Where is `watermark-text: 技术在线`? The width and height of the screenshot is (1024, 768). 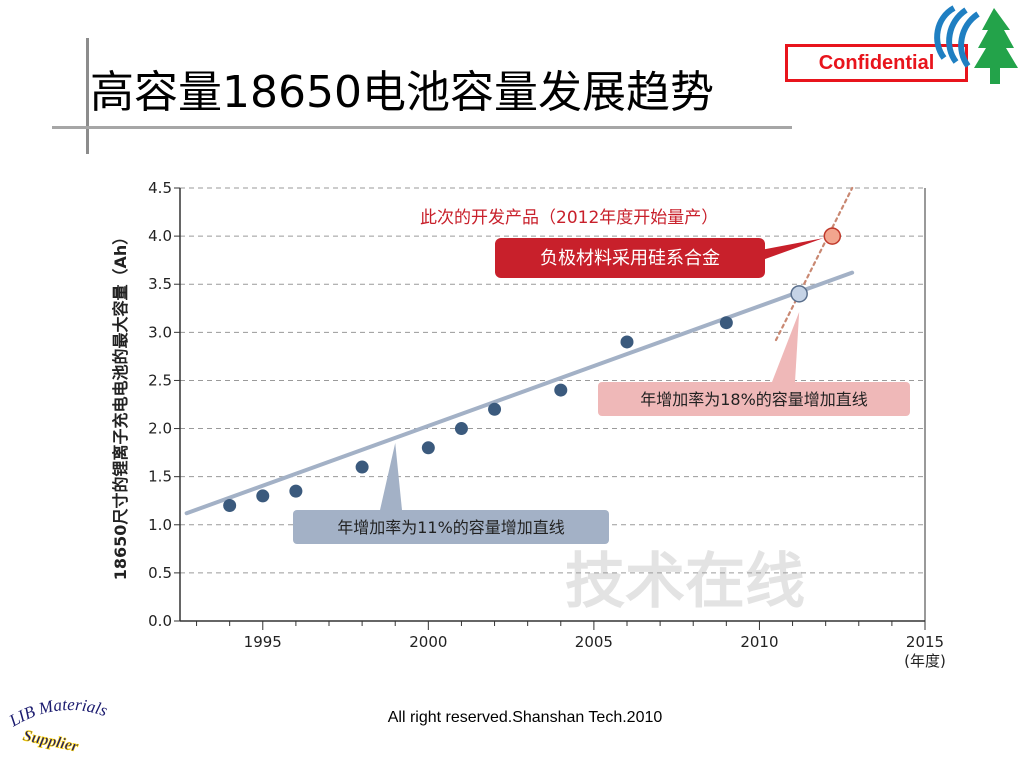
watermark-text: 技术在线 is located at coordinates (685, 582).